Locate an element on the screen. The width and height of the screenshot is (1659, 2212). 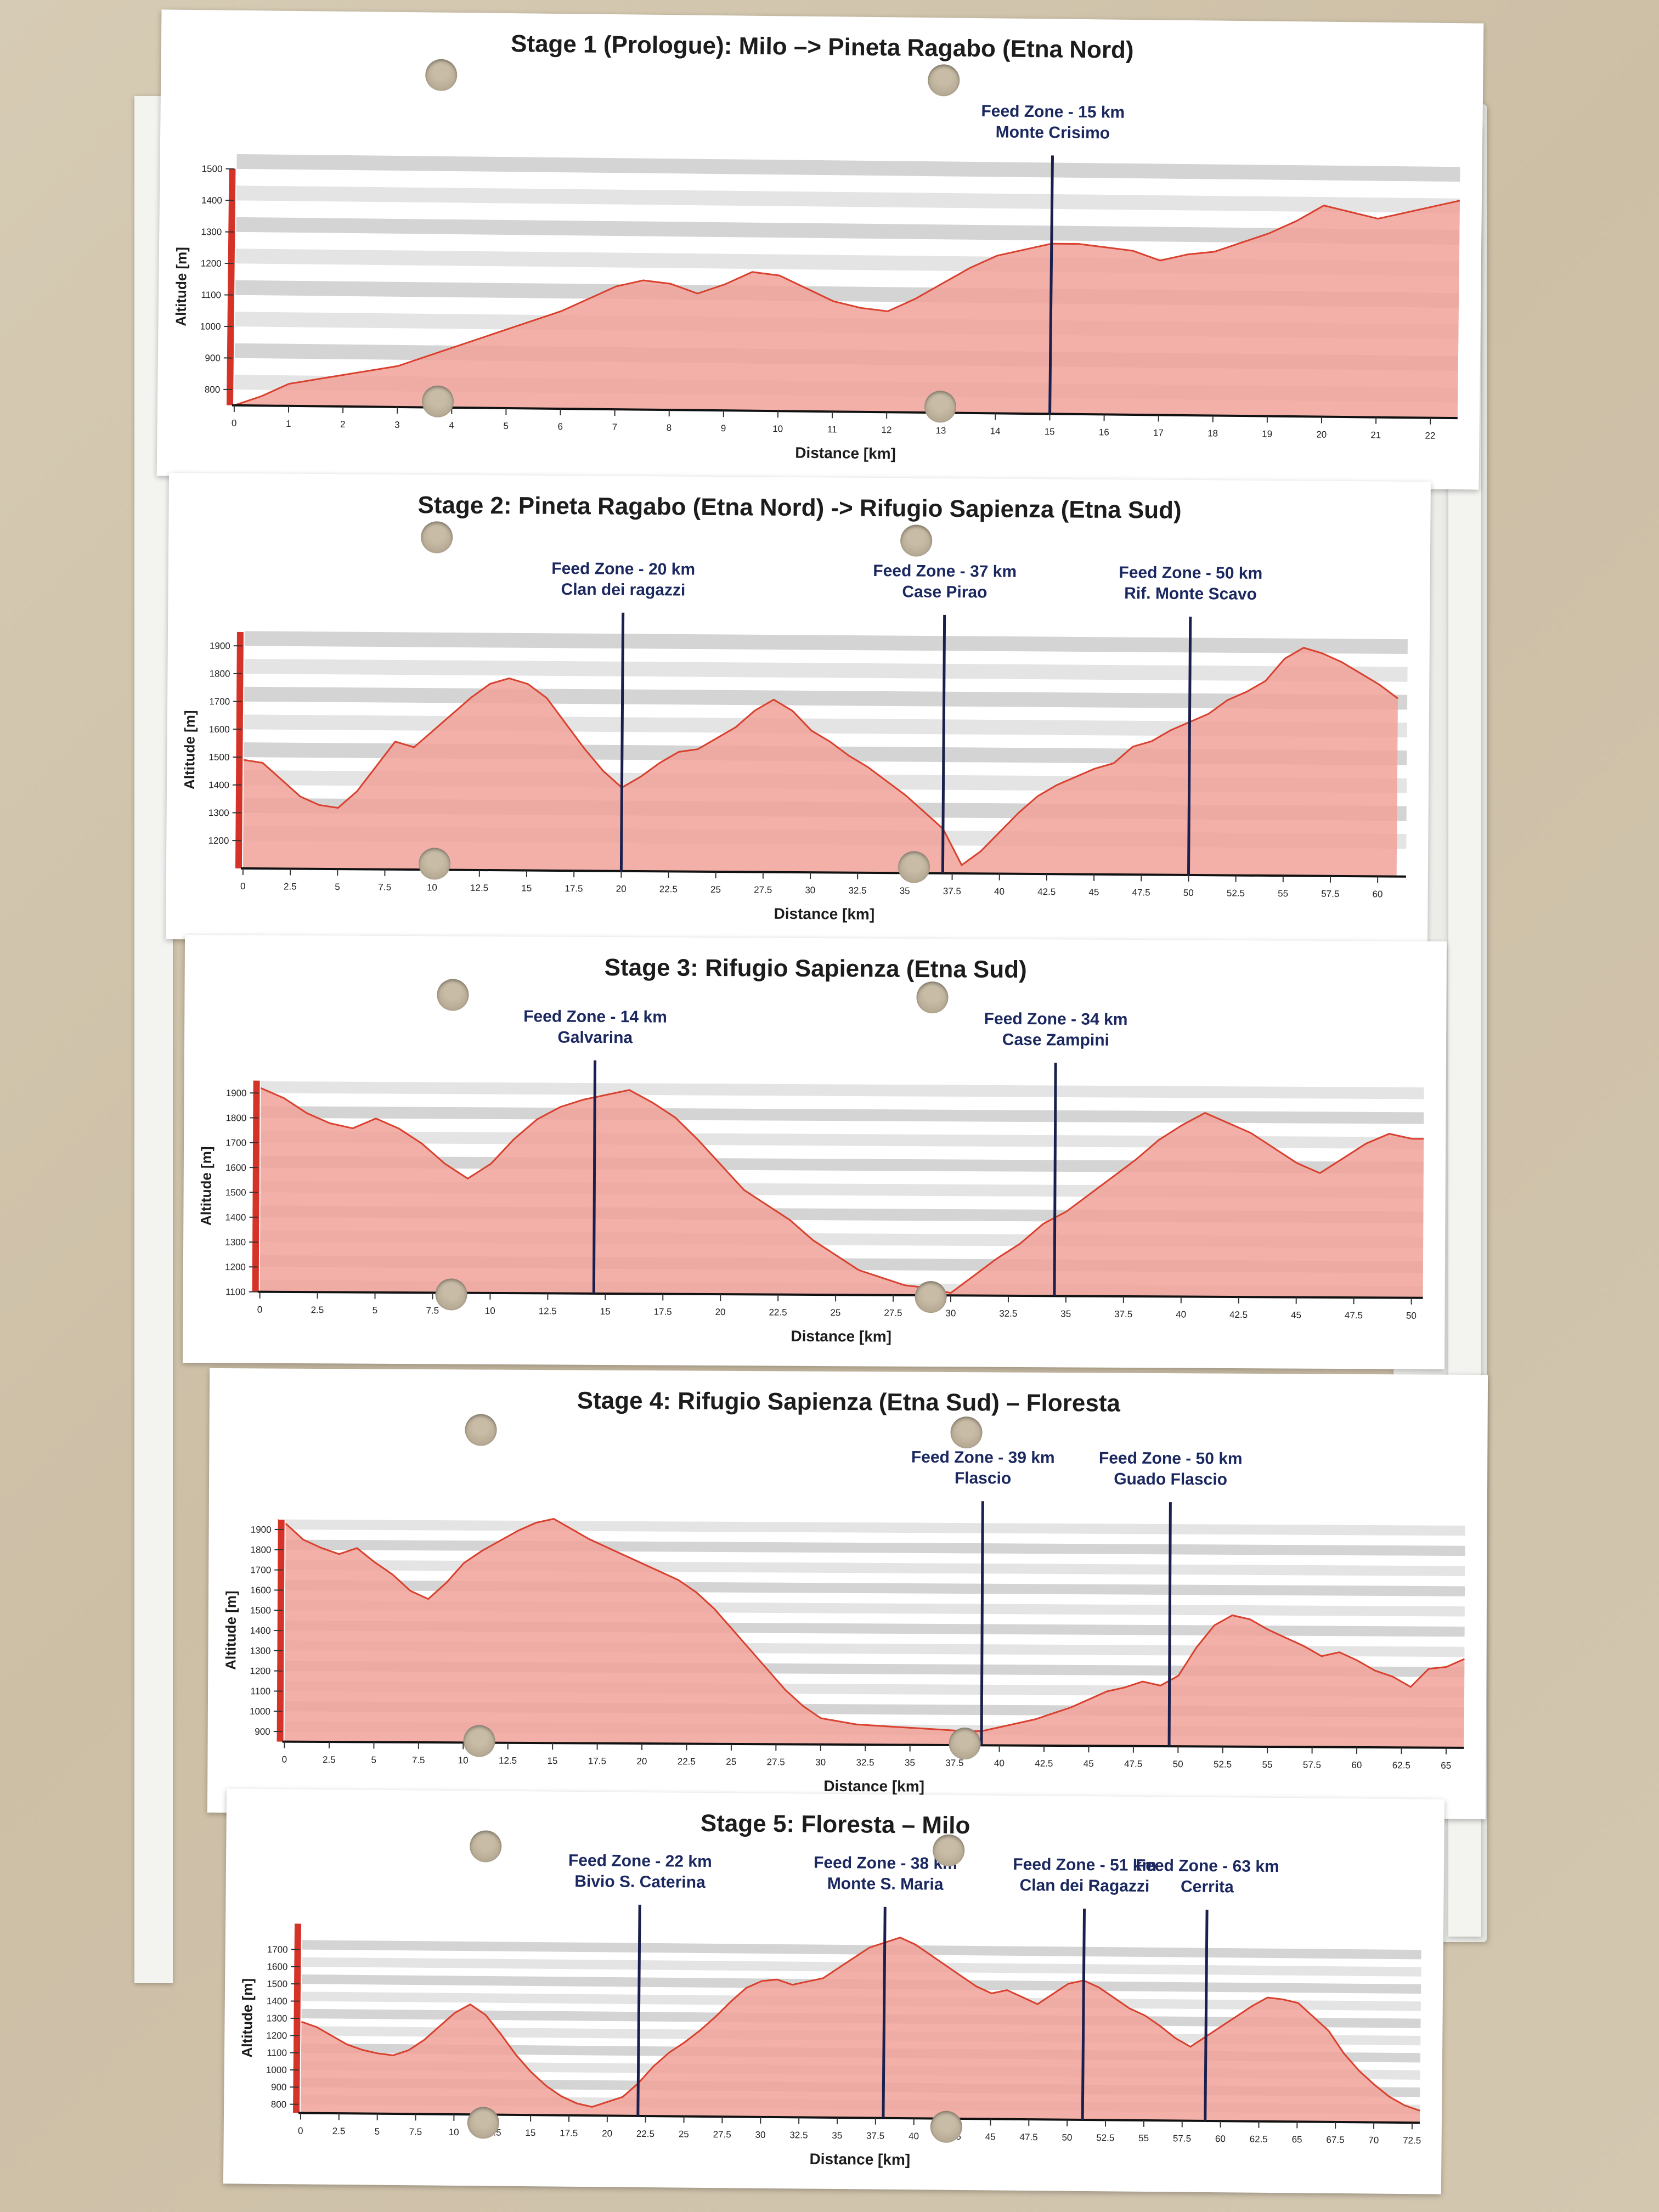
y-axis-label: Altitude [m] is located at coordinates (247, 2018).